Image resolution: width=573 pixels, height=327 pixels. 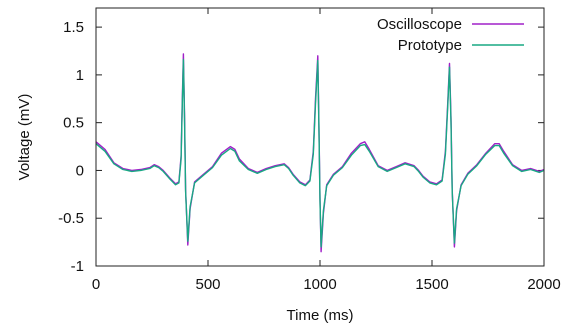 I want to click on x-axis-label: Time (ms), so click(x=320, y=315).